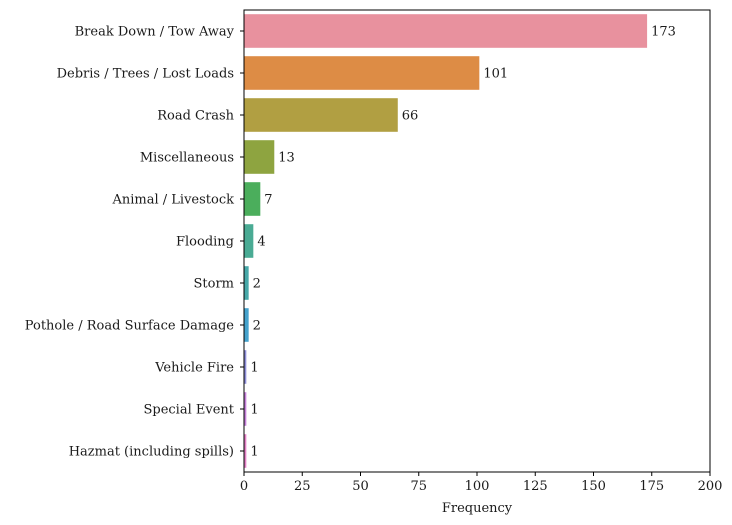 This screenshot has height=525, width=732. Describe the element at coordinates (187, 158) in the screenshot. I see `category-label: Miscellaneous` at that location.